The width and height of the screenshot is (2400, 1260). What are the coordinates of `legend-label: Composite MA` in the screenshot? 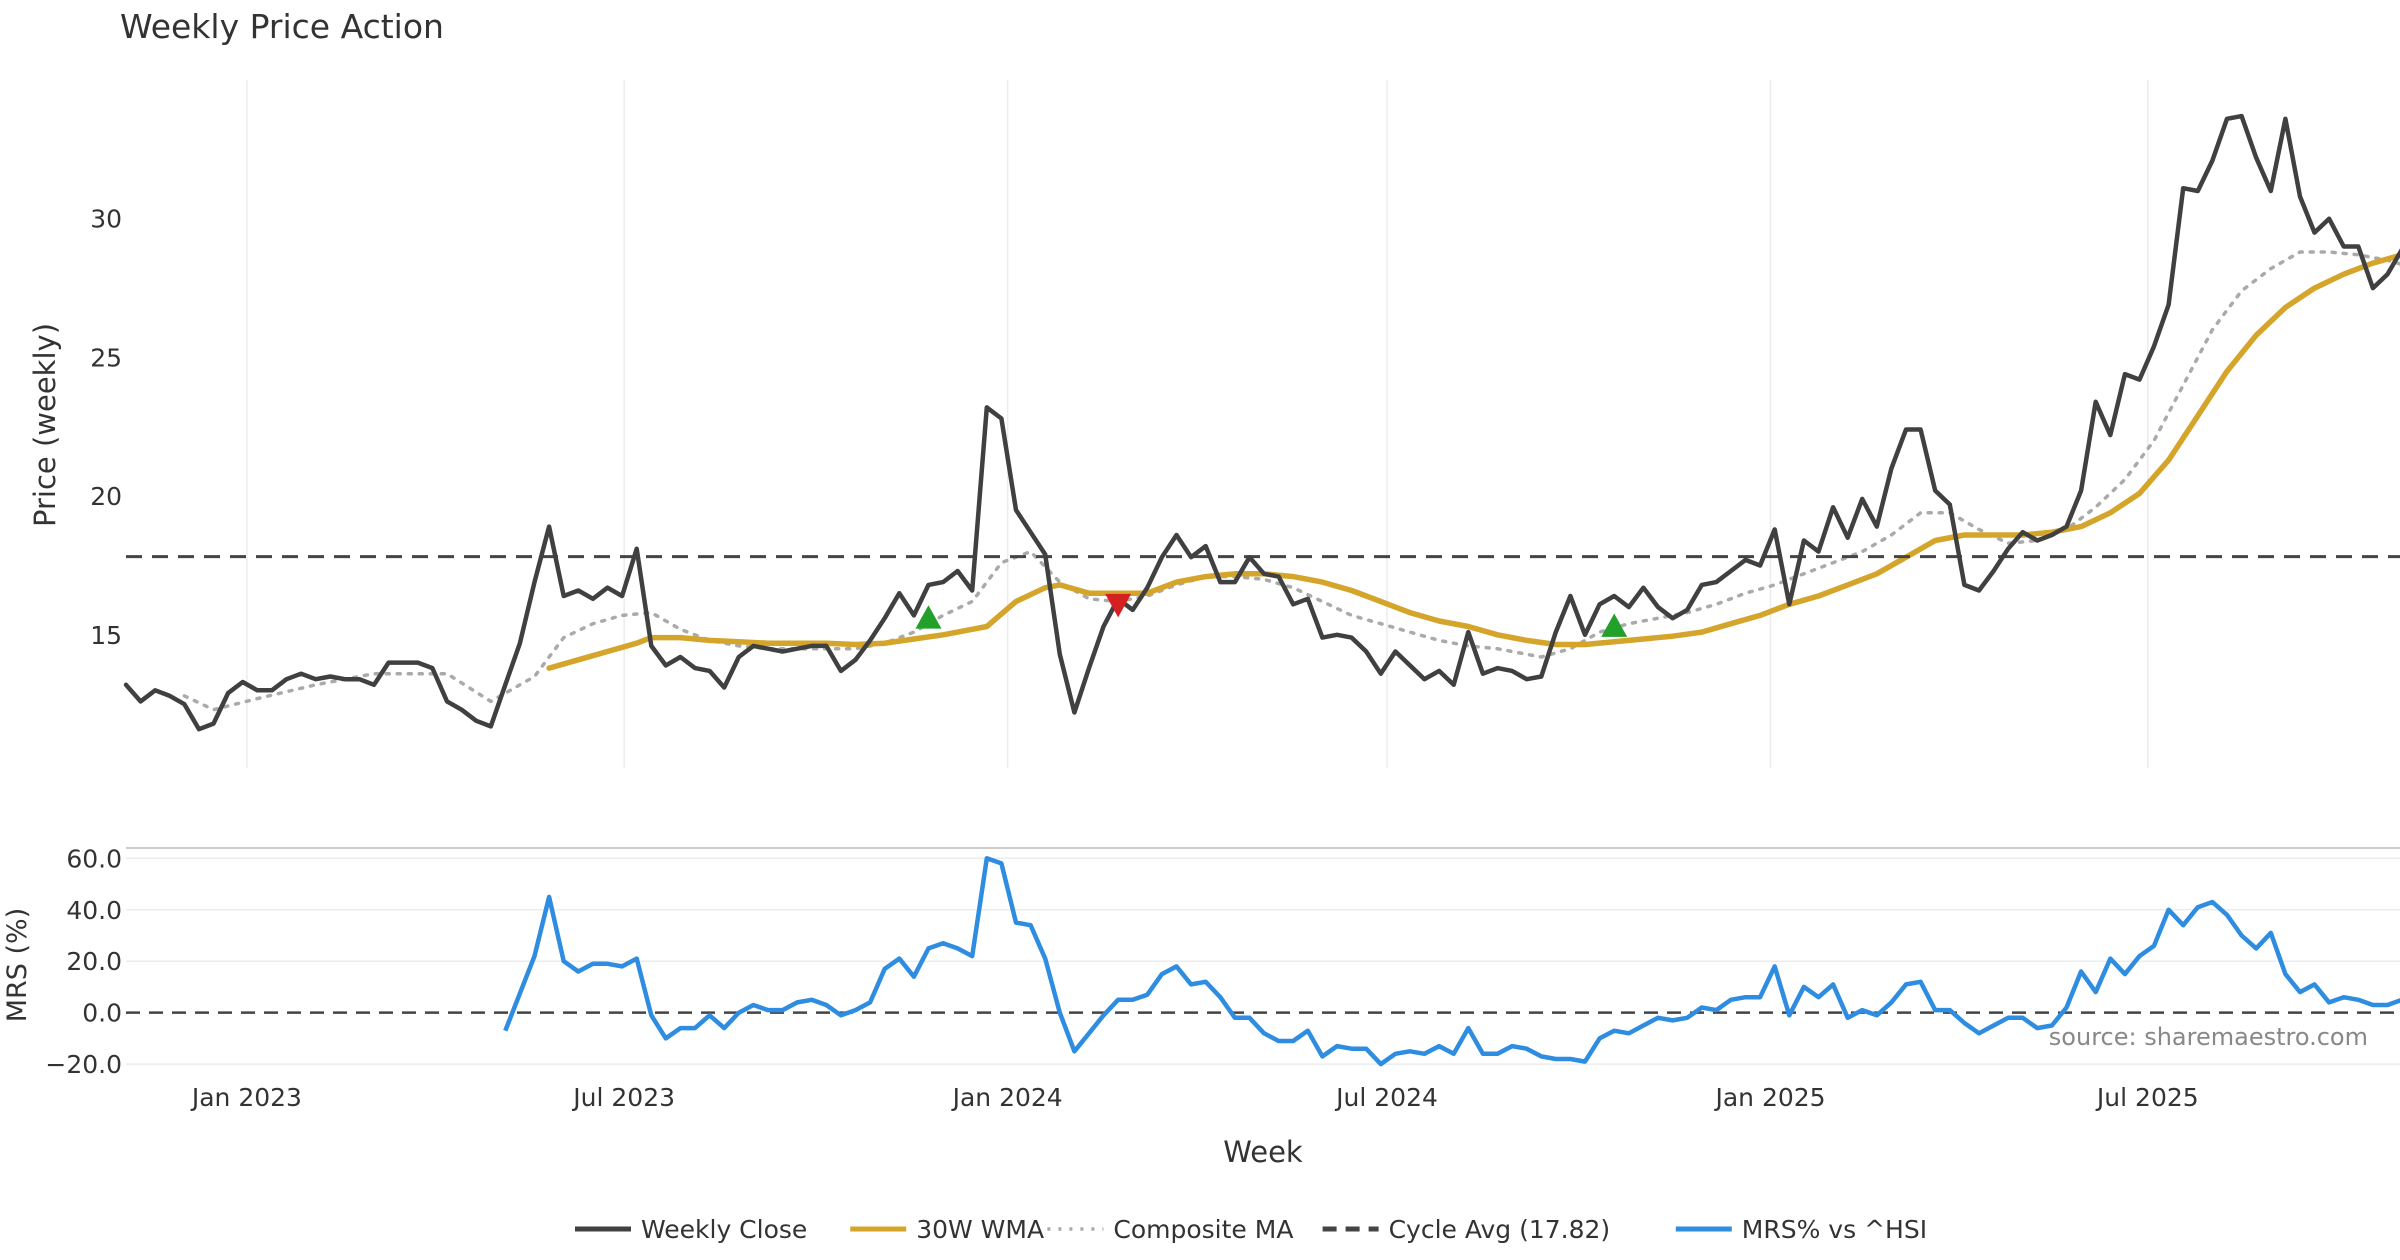 It's located at (1203, 1229).